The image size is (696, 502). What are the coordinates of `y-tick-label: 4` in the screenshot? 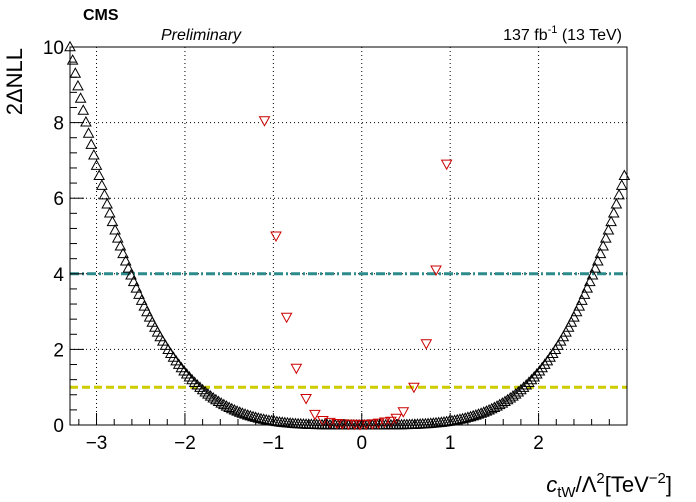 It's located at (58, 275).